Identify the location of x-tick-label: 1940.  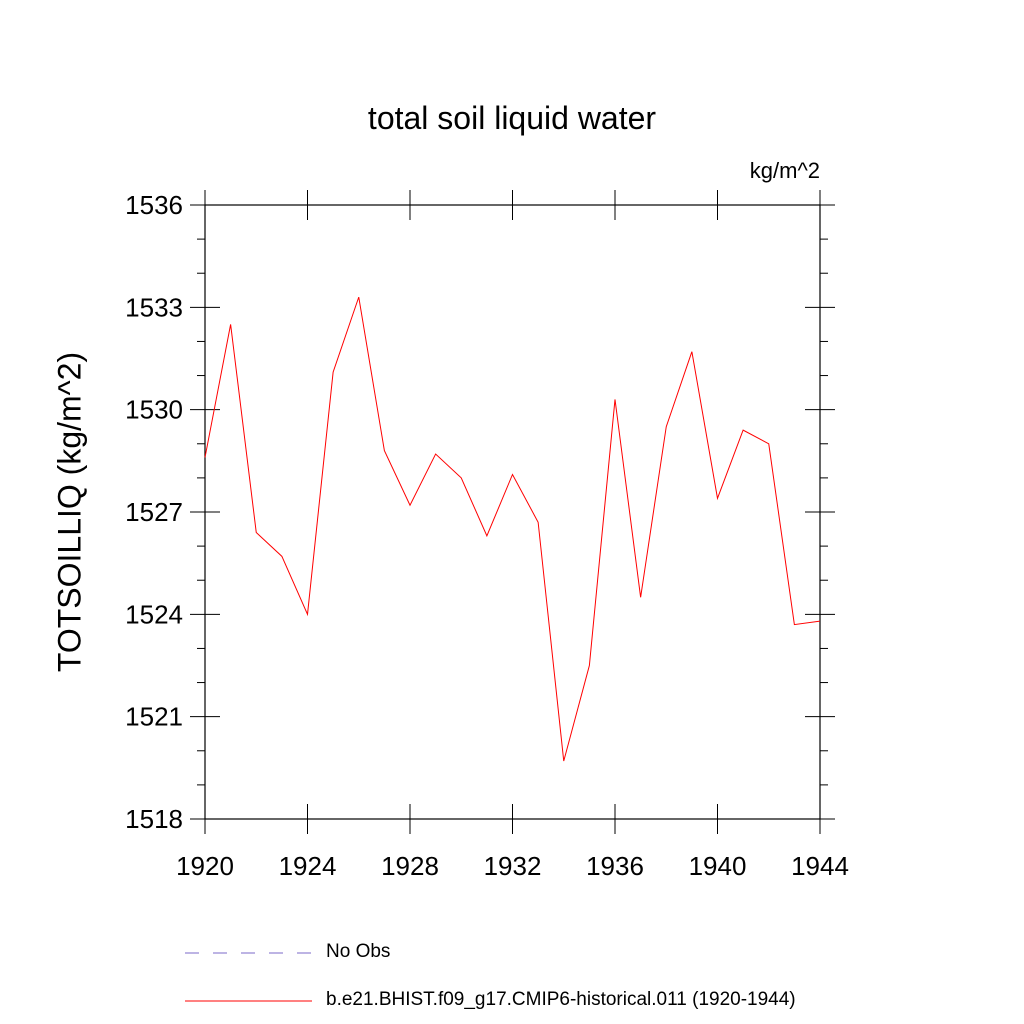
(718, 866).